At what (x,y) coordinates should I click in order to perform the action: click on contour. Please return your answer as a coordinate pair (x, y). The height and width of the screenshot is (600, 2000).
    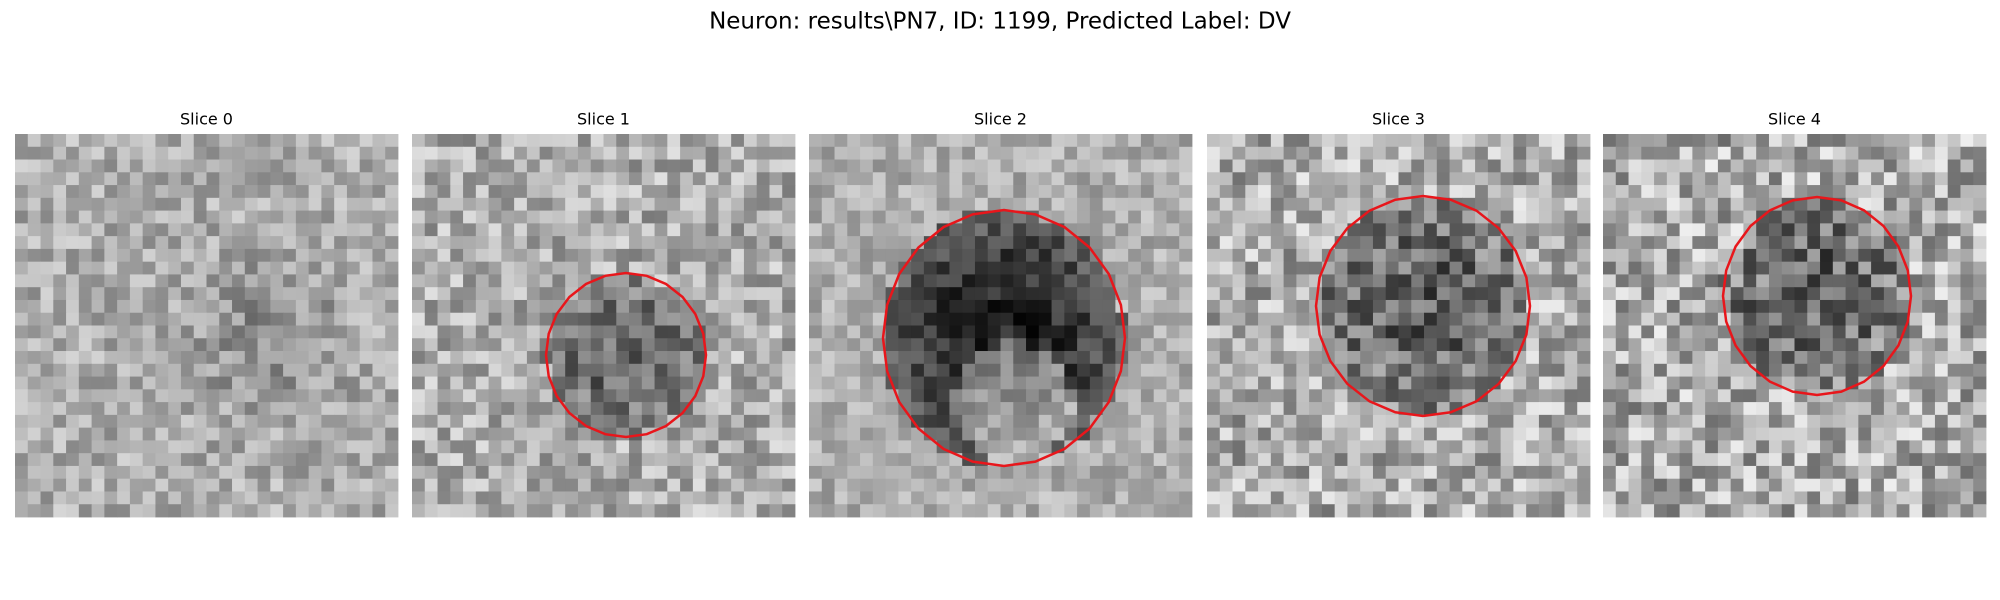
    Looking at the image, I should click on (1004, 338).